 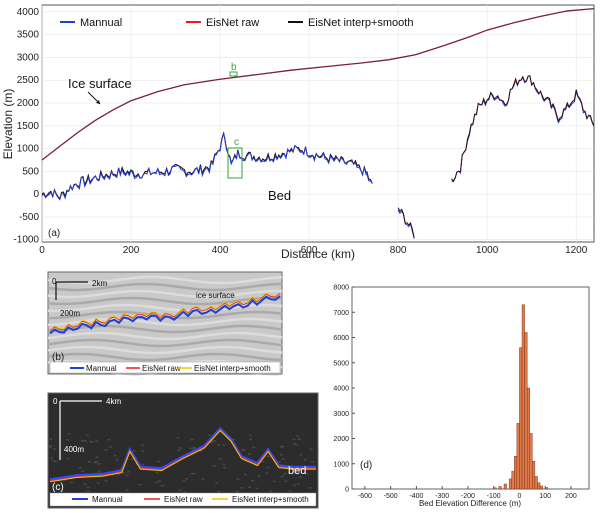 I want to click on y-tick-label: 500, so click(x=30, y=171).